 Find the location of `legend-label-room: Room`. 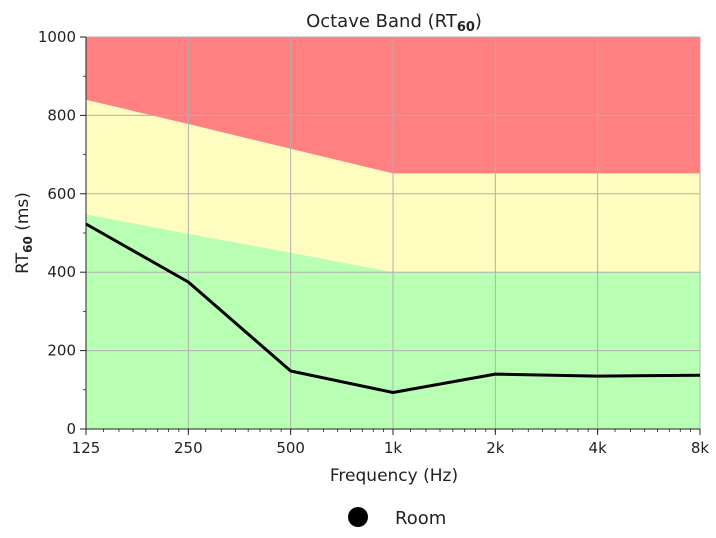

legend-label-room: Room is located at coordinates (420, 518).